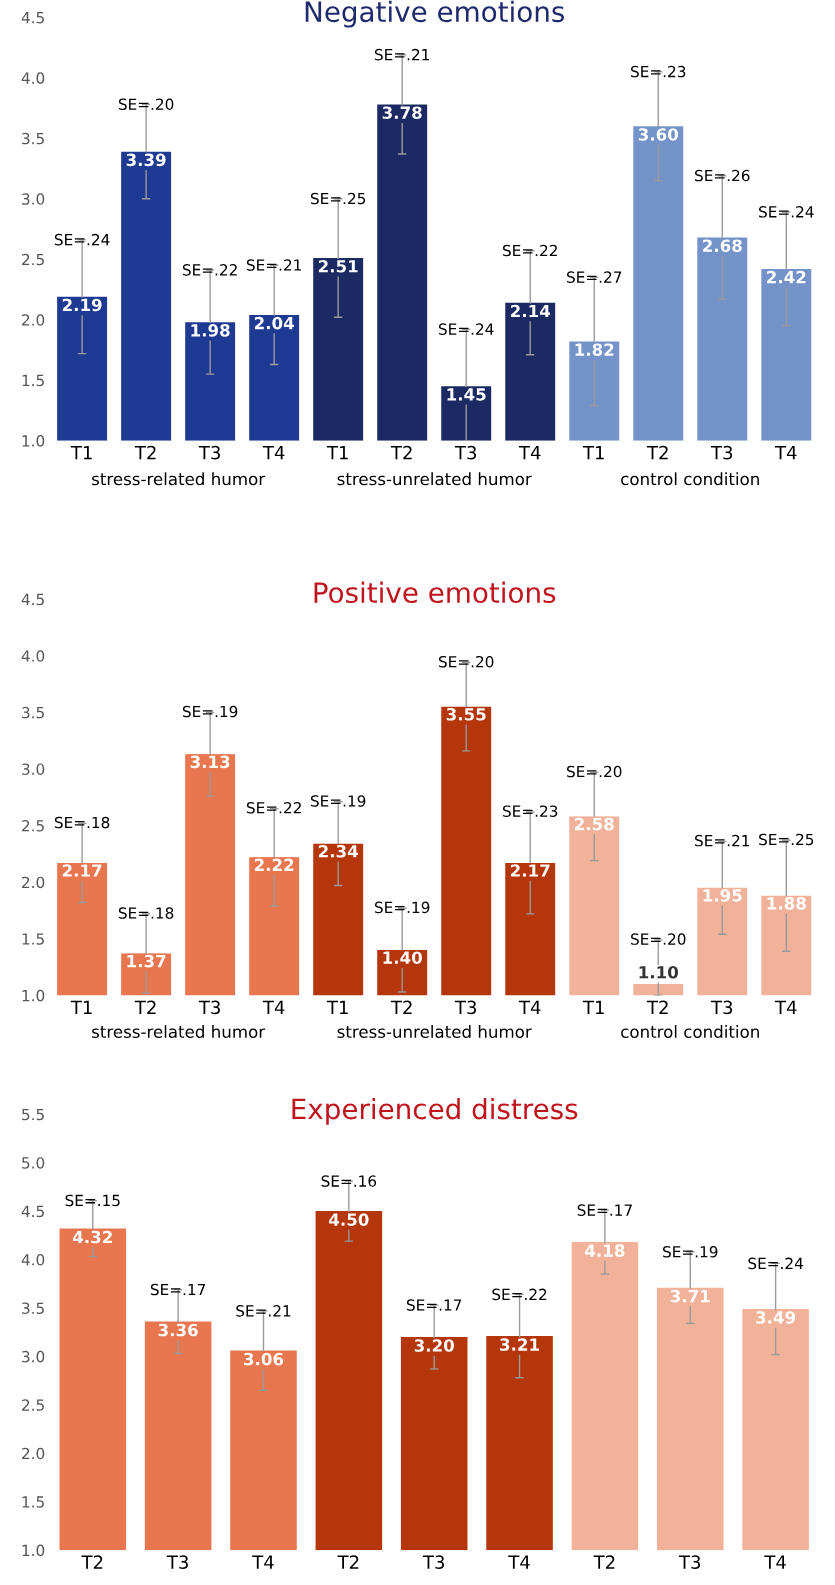  What do you see at coordinates (264, 1359) in the screenshot?
I see `data-label: 3.06` at bounding box center [264, 1359].